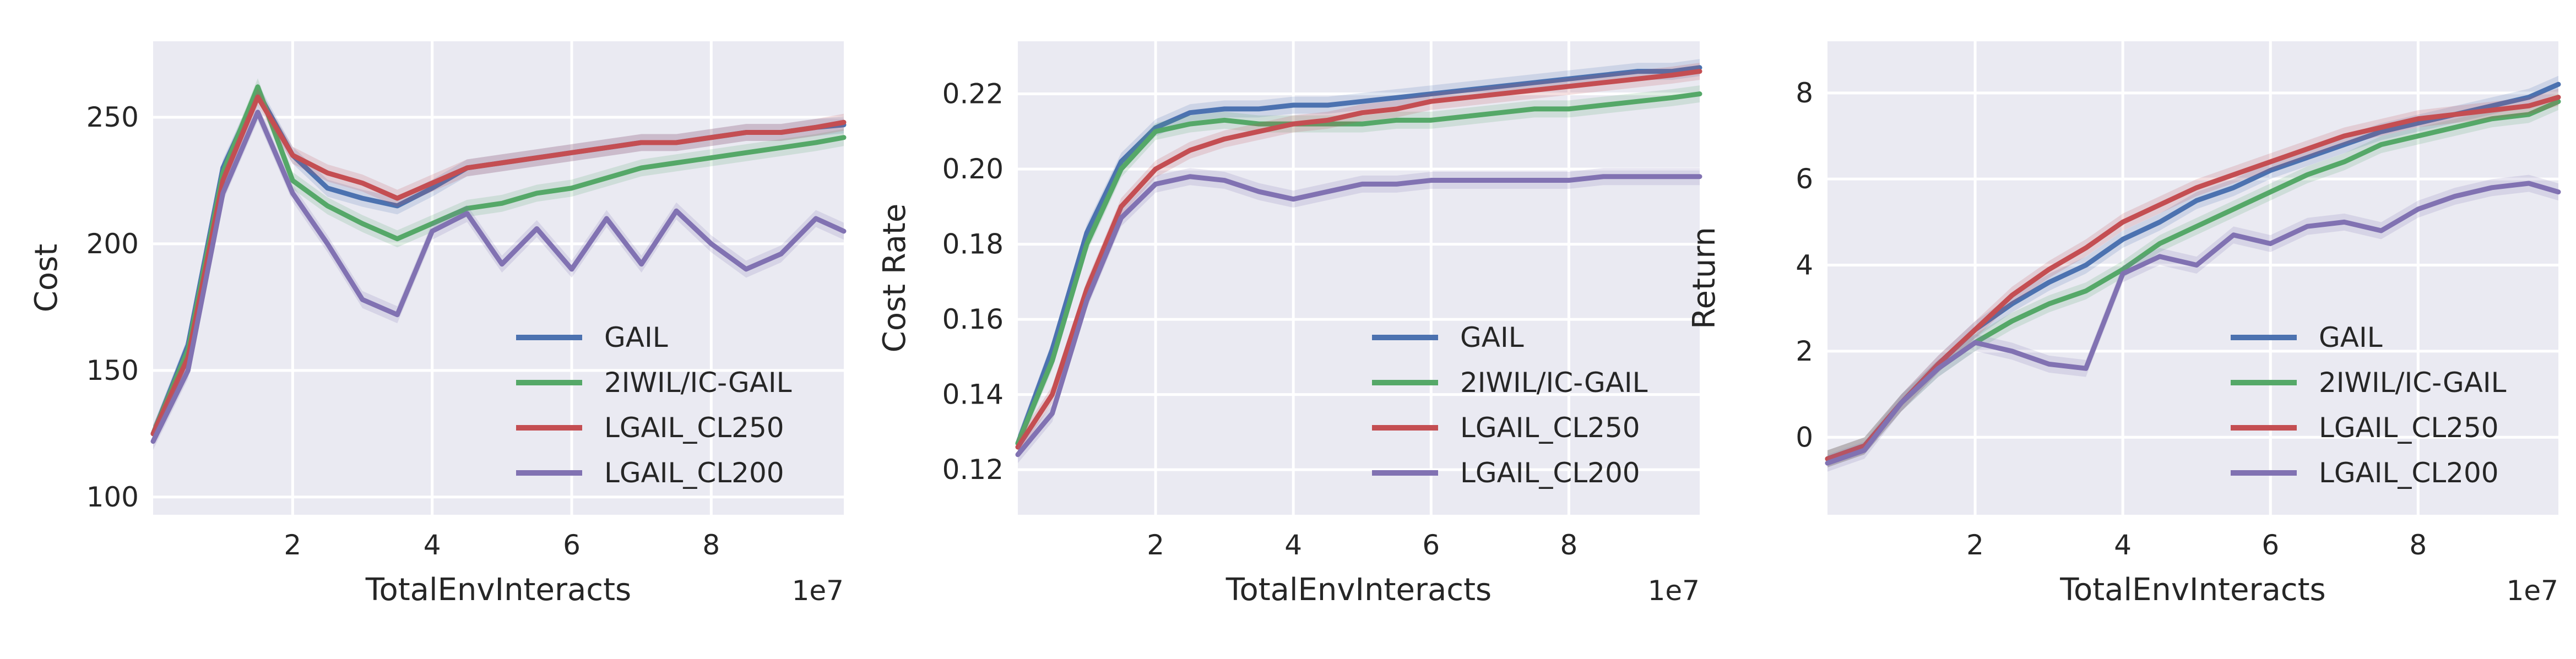  I want to click on y-tick-label: 0.18, so click(973, 244).